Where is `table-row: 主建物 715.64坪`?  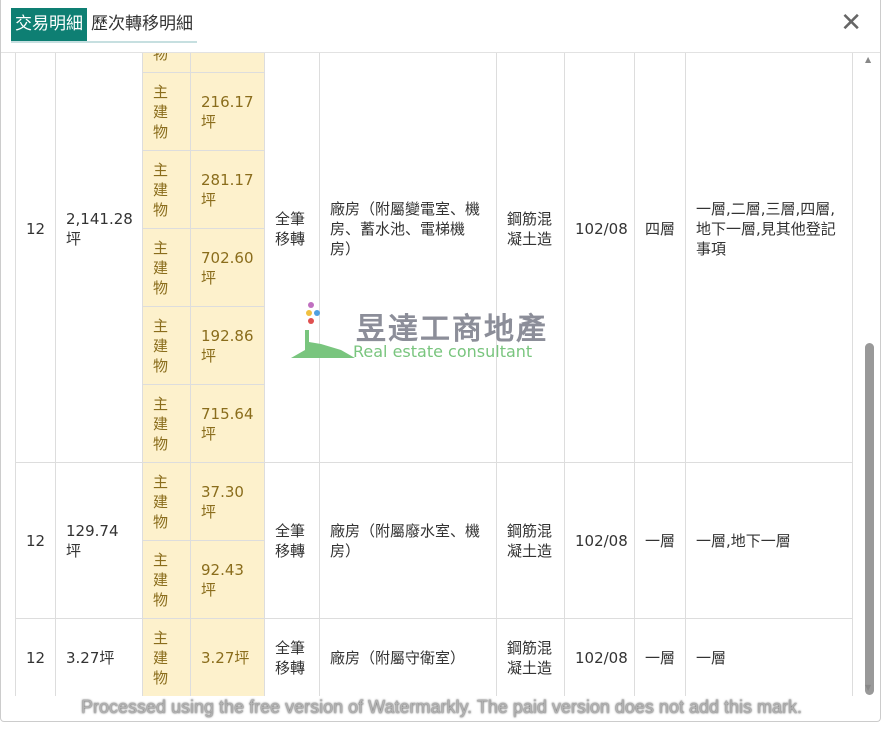
table-row: 主建物 715.64坪 is located at coordinates (434, 423).